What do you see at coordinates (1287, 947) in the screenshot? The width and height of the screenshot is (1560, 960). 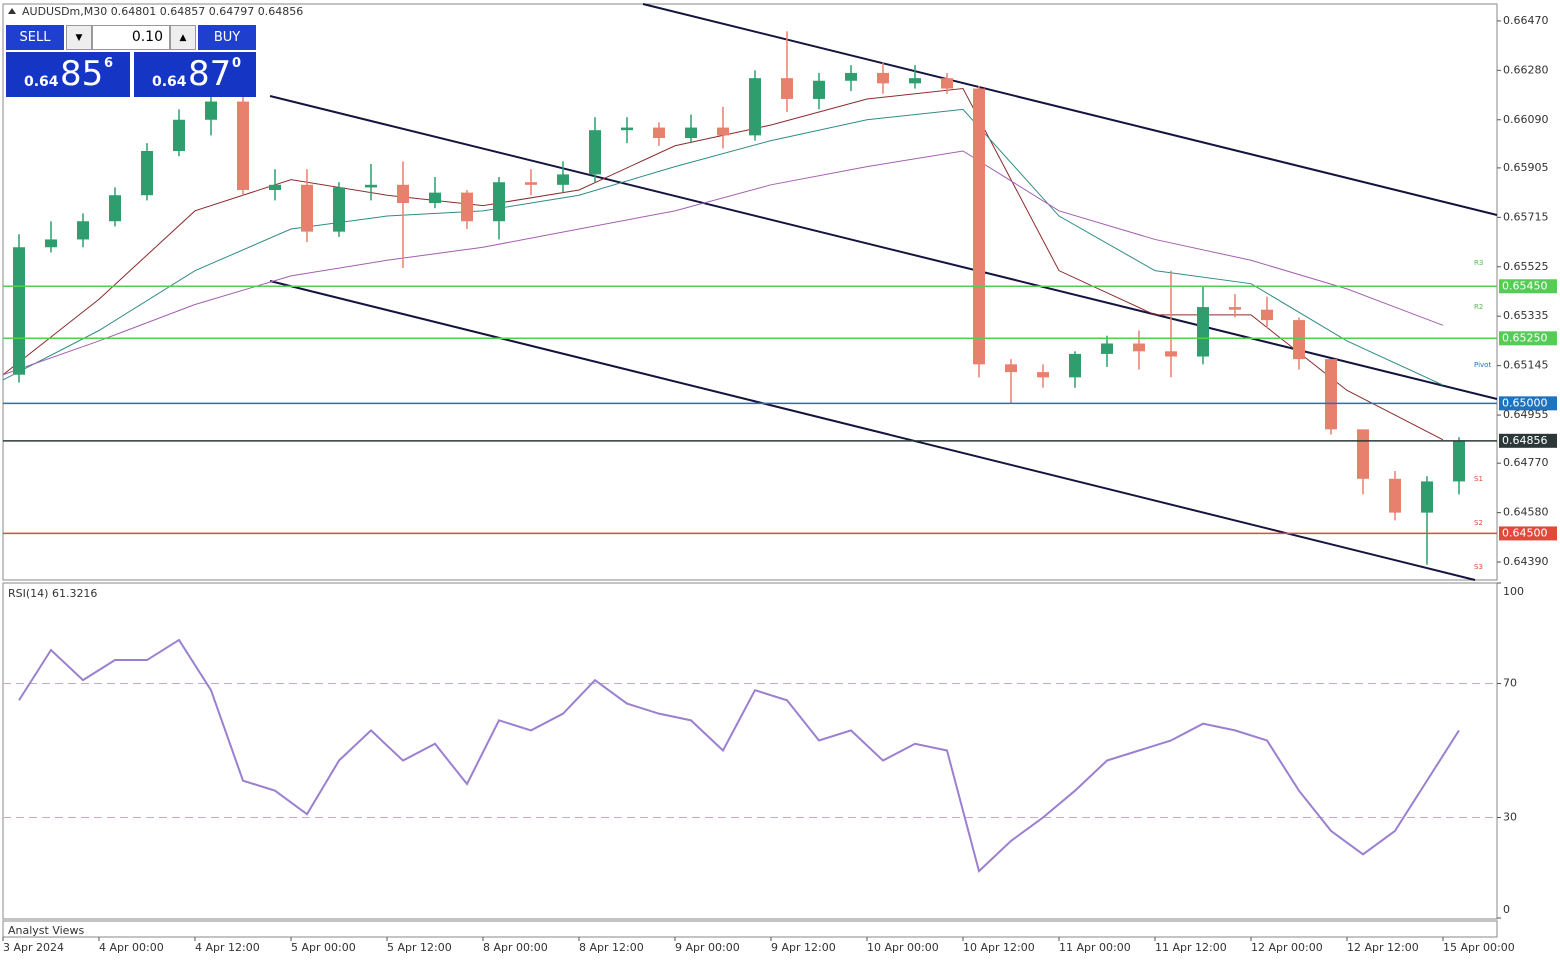 I see `x-tick-label: 12 Apr 00:00` at bounding box center [1287, 947].